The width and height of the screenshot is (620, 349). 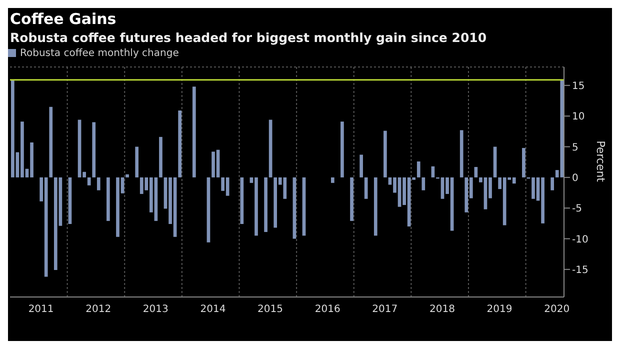 I want to click on x-tick-label: 2020, so click(x=557, y=310).